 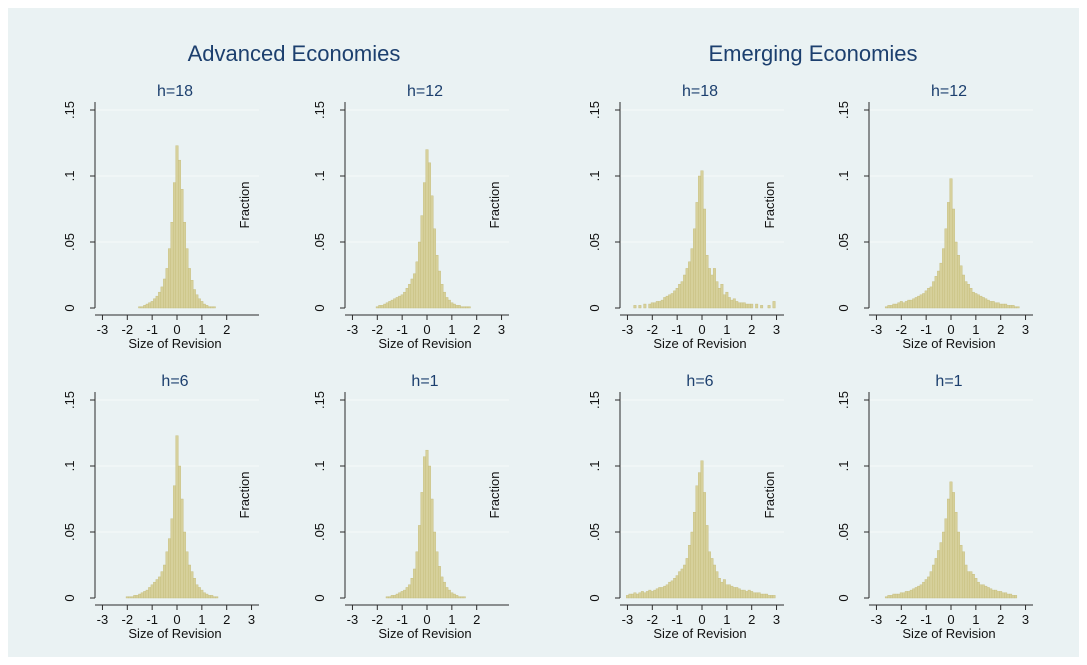 I want to click on panel-4-y-tick-label: 0, so click(x=843, y=307).